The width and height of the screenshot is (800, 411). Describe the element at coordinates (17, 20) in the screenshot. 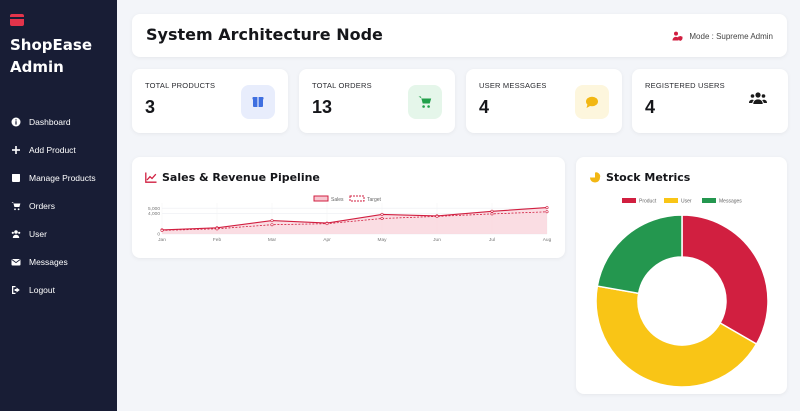

I see `shop-logo-icon` at that location.